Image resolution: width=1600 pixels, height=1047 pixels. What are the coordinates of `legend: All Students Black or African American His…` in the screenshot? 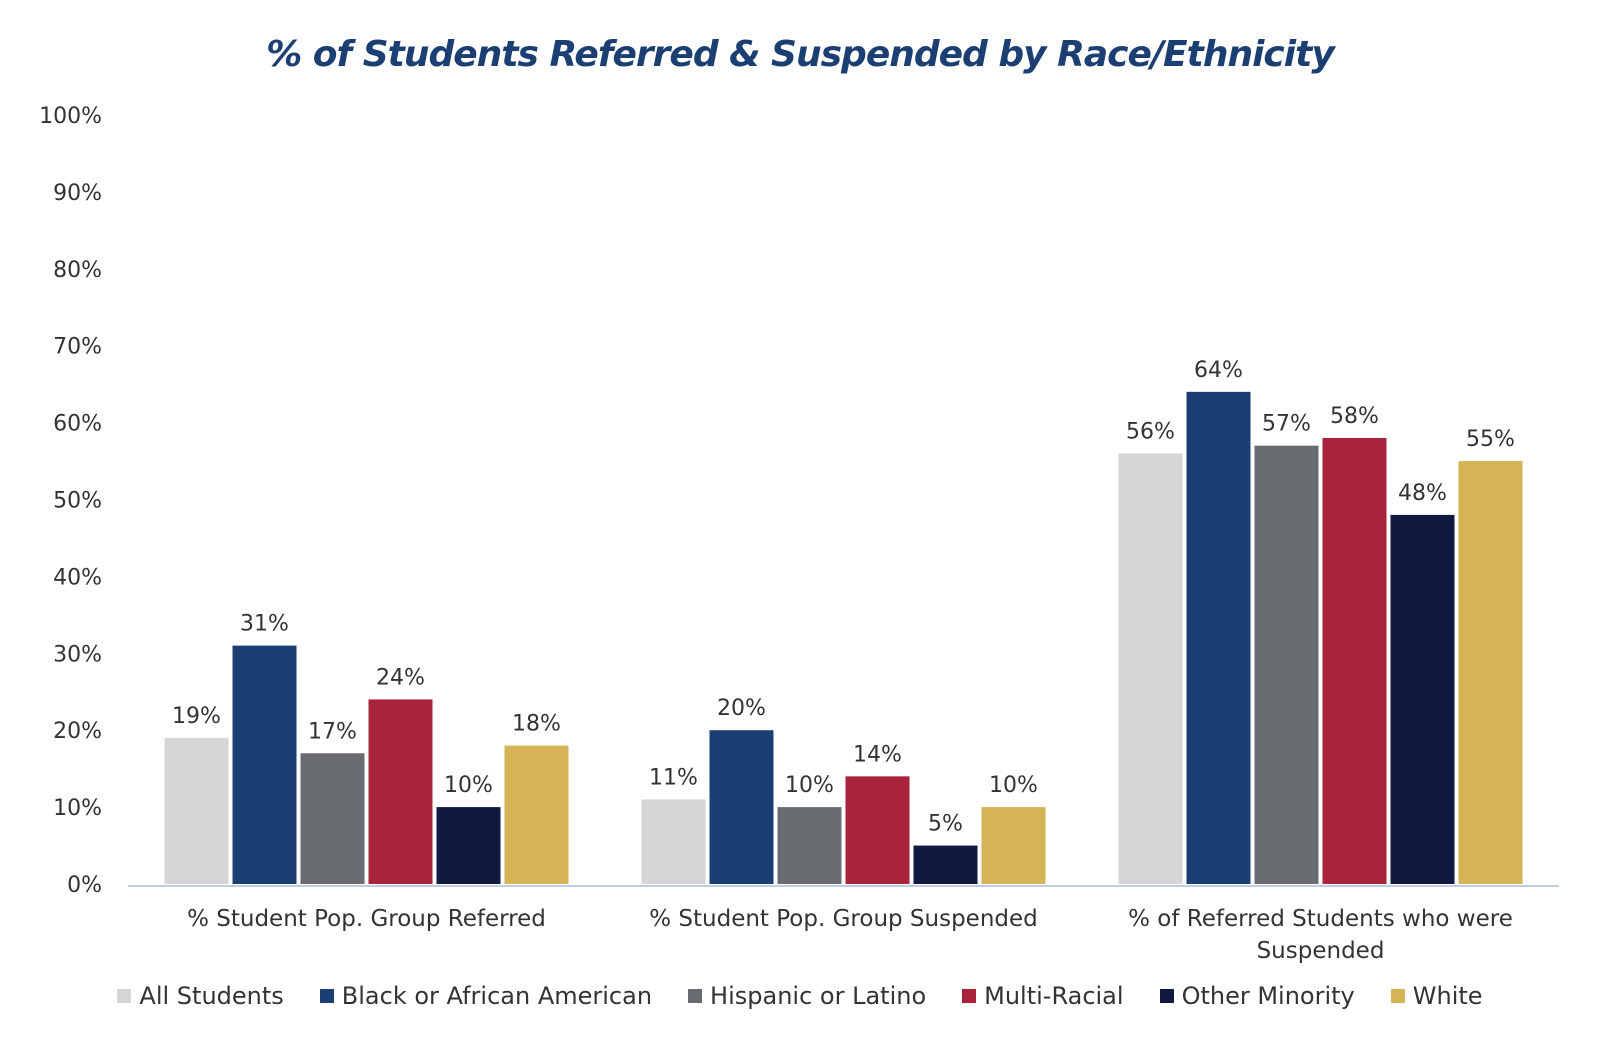 It's located at (800, 996).